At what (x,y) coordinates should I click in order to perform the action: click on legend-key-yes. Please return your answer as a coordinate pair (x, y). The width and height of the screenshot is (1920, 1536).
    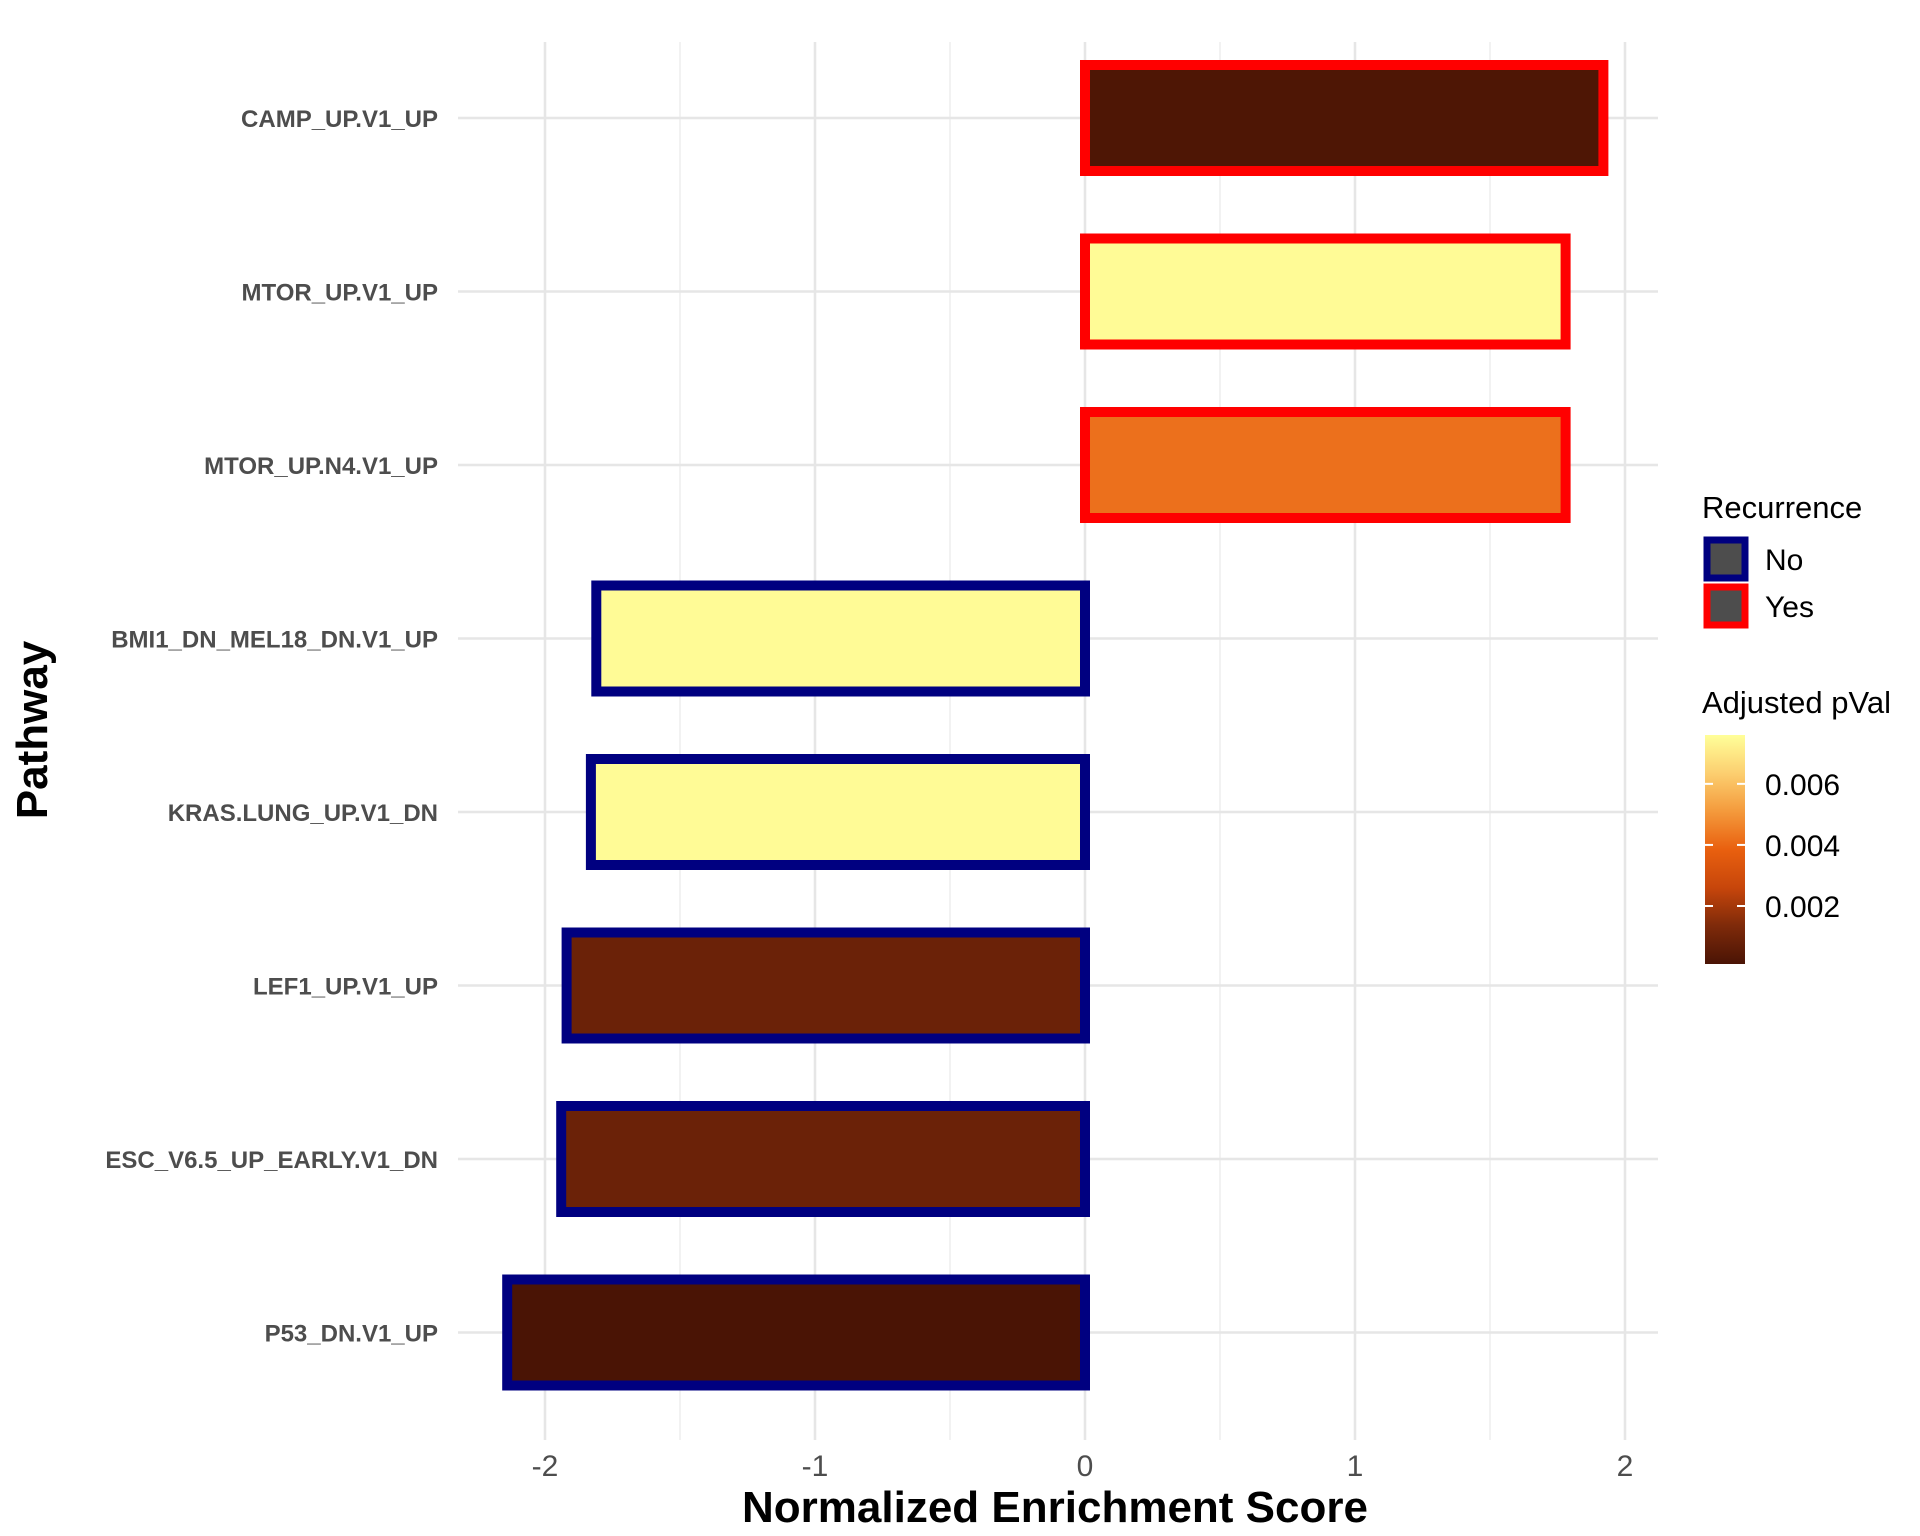
    Looking at the image, I should click on (1726, 606).